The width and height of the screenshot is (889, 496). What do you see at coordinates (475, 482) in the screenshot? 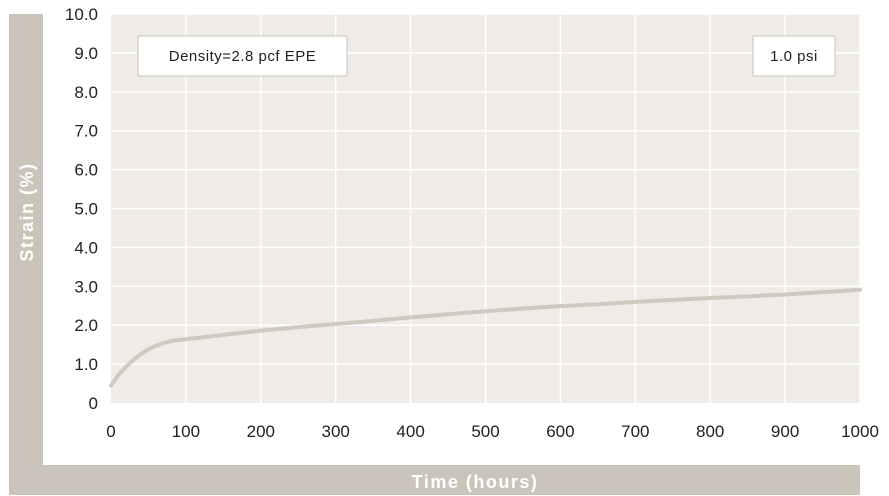
I see `x-axis-title: Time (hours)` at bounding box center [475, 482].